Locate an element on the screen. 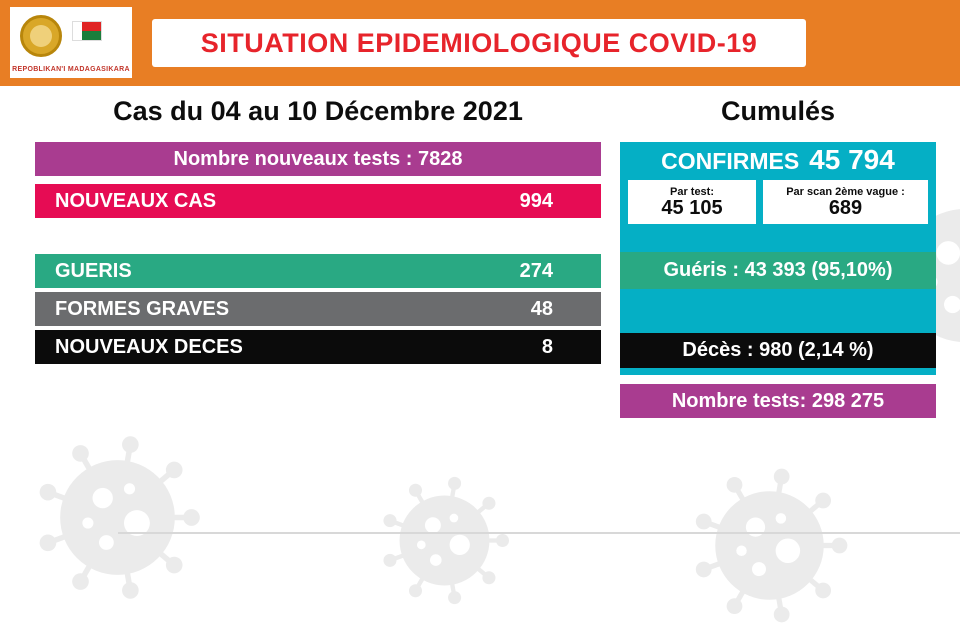 This screenshot has width=960, height=633. confirmed-value: 45 794 is located at coordinates (852, 159).